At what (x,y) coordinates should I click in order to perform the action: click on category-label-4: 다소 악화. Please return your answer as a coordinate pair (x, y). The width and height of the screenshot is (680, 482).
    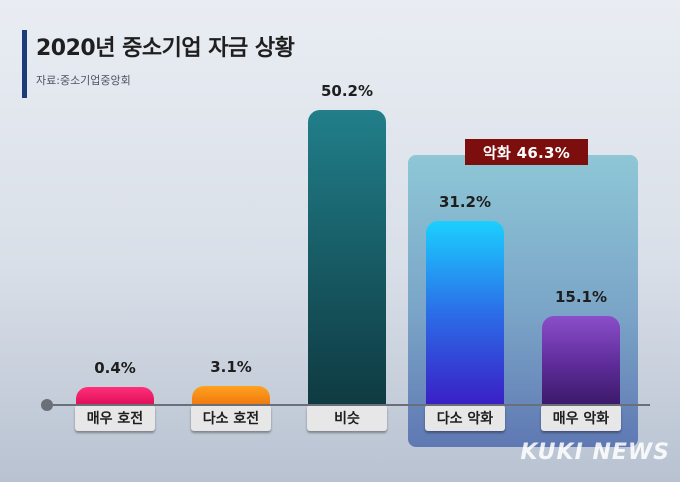
    Looking at the image, I should click on (465, 418).